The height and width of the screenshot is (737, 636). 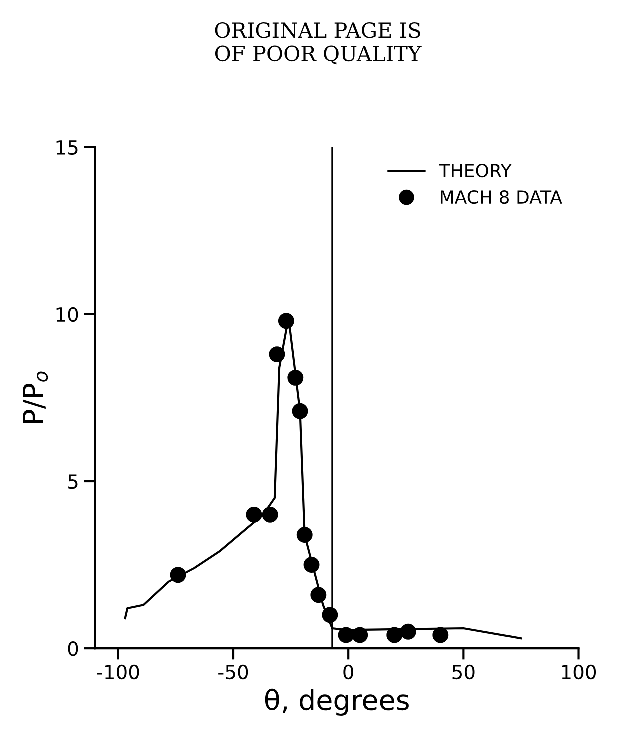 What do you see at coordinates (475, 171) in the screenshot?
I see `legend-label: THEORY` at bounding box center [475, 171].